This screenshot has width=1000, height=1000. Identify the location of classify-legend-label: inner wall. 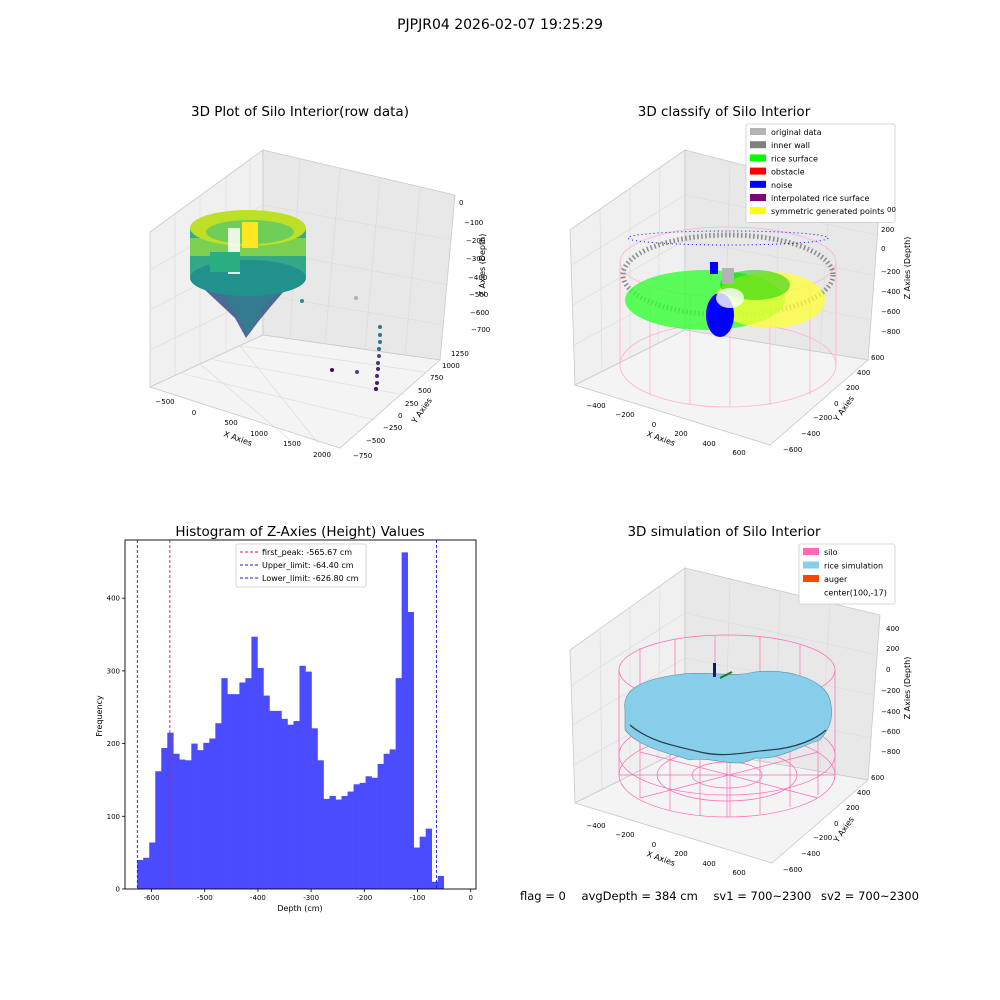
(790, 145).